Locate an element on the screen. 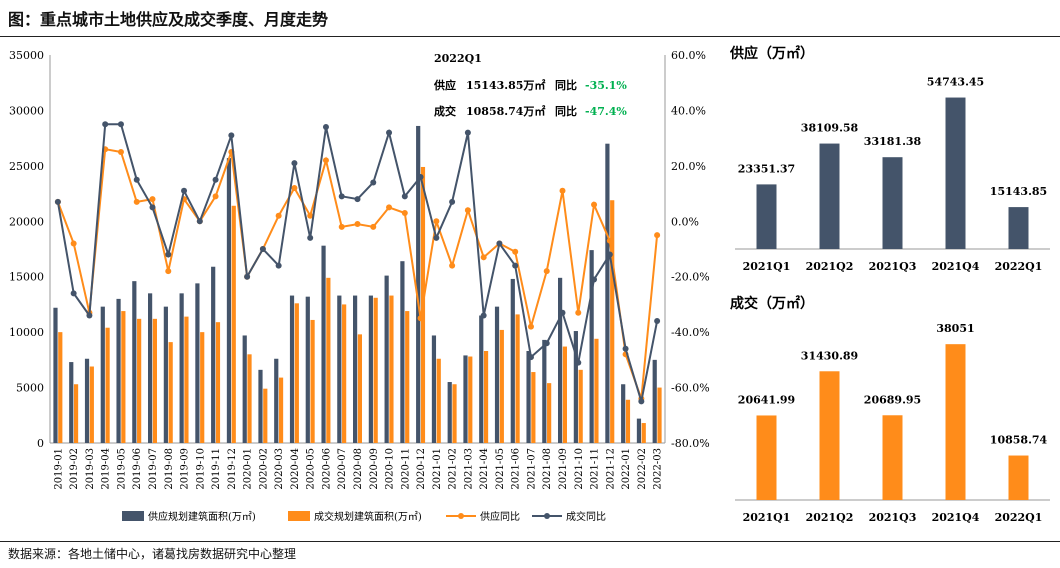 The height and width of the screenshot is (568, 1060). annotation-deal-value: 10858.74万㎡ is located at coordinates (505, 111).